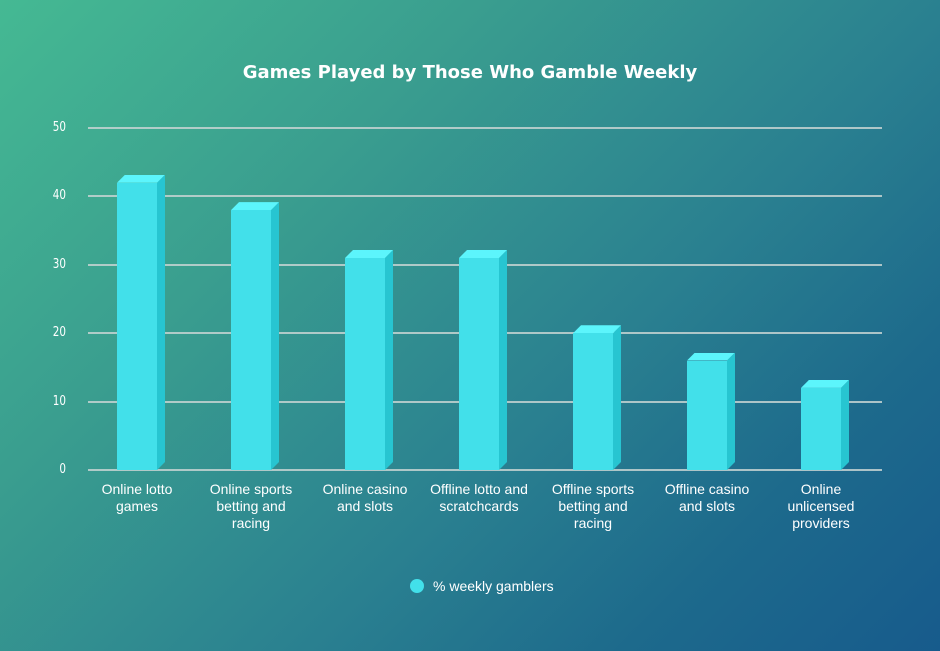 The height and width of the screenshot is (651, 940). I want to click on x-tick-label-line: Offline sports, so click(593, 489).